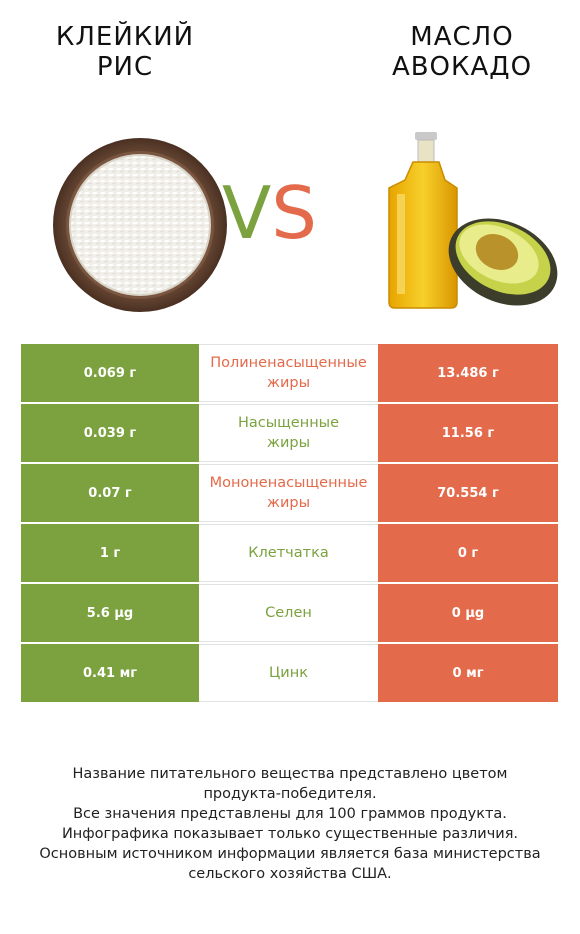 This screenshot has height=934, width=580. Describe the element at coordinates (468, 613) in the screenshot. I see `right-value: 0 µg` at that location.